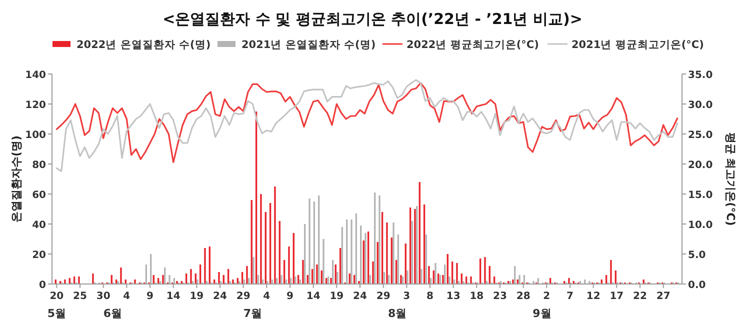  Describe the element at coordinates (663, 296) in the screenshot. I see `x-tick-label: 27` at that location.